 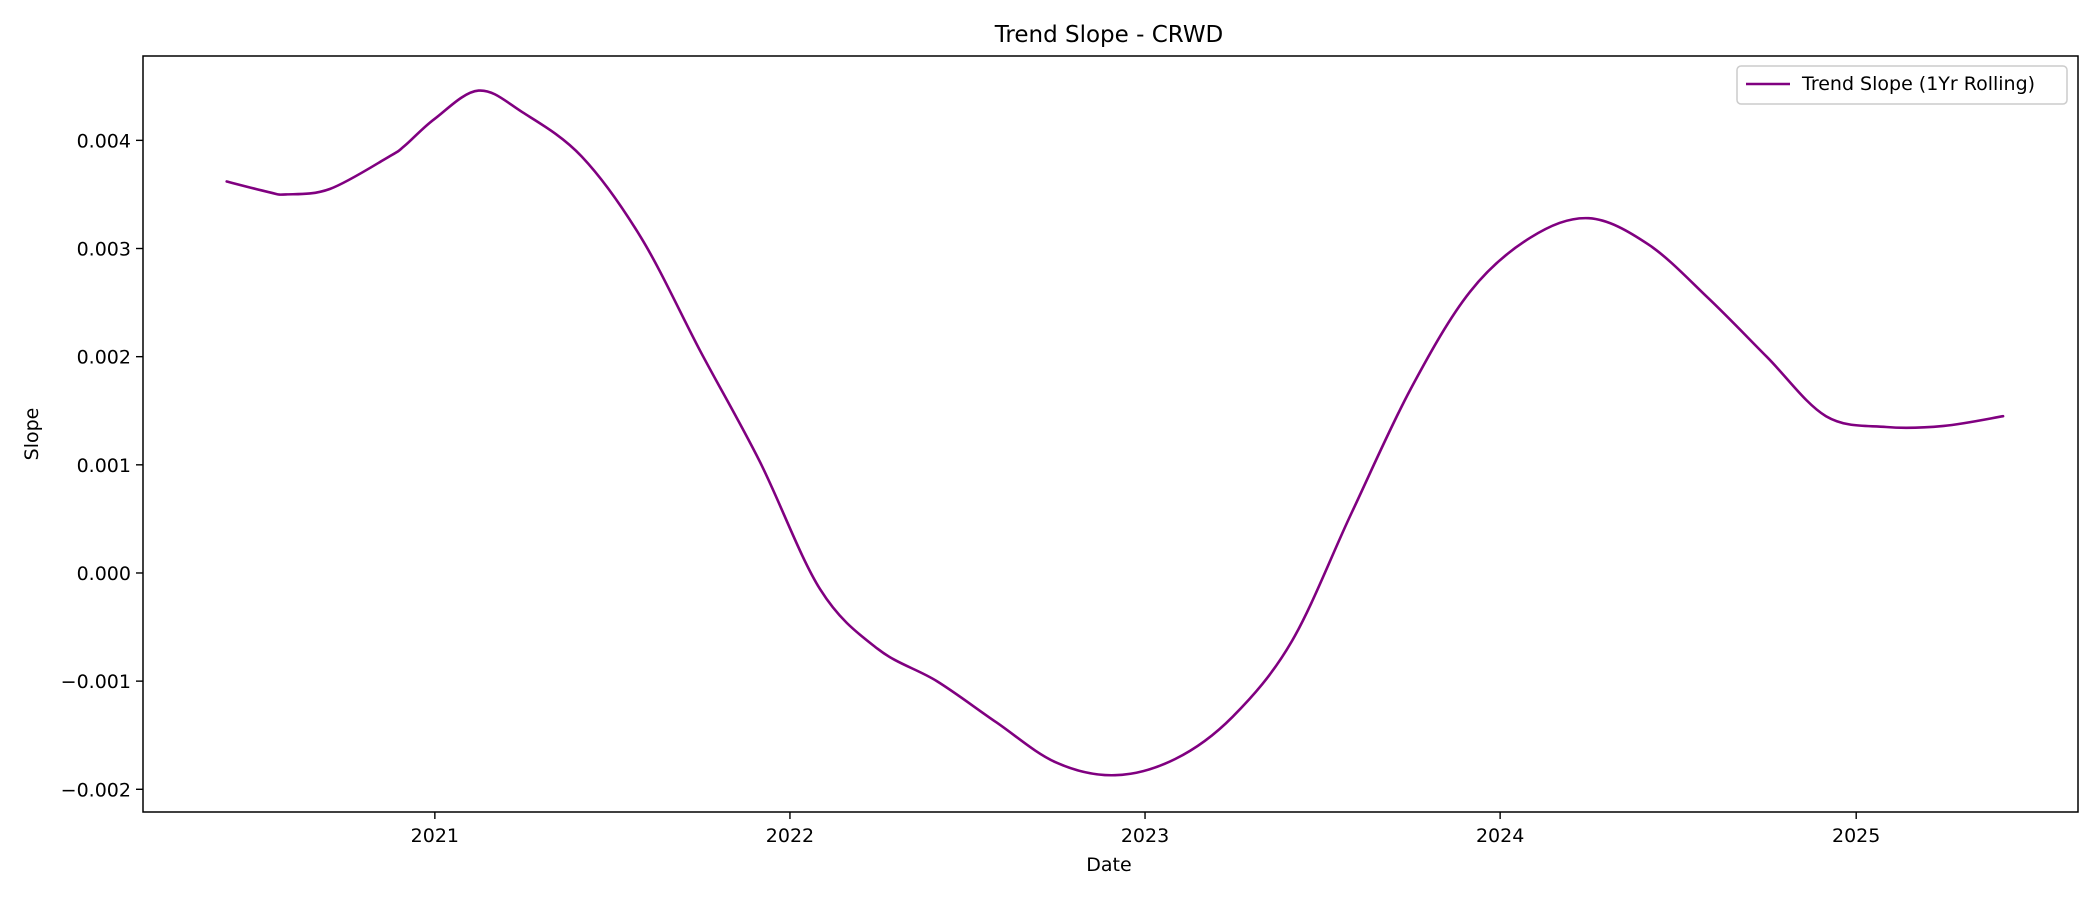 I want to click on y-tick-label: 0.000, so click(x=104, y=574).